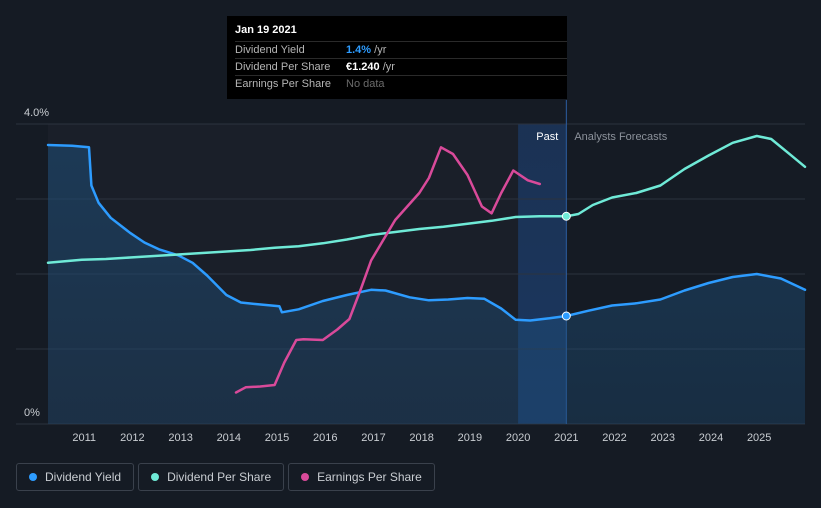 The width and height of the screenshot is (821, 508). What do you see at coordinates (566, 438) in the screenshot?
I see `x-tick-label: 2021` at bounding box center [566, 438].